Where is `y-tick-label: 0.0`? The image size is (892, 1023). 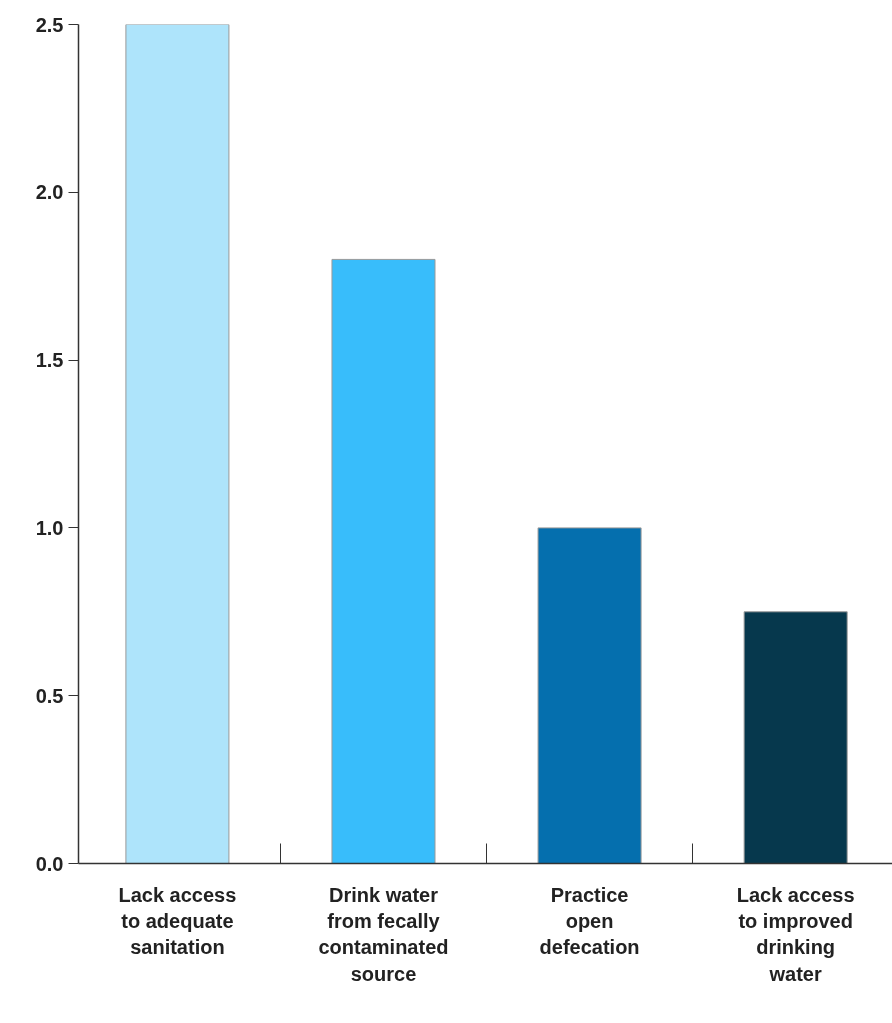 y-tick-label: 0.0 is located at coordinates (49, 863).